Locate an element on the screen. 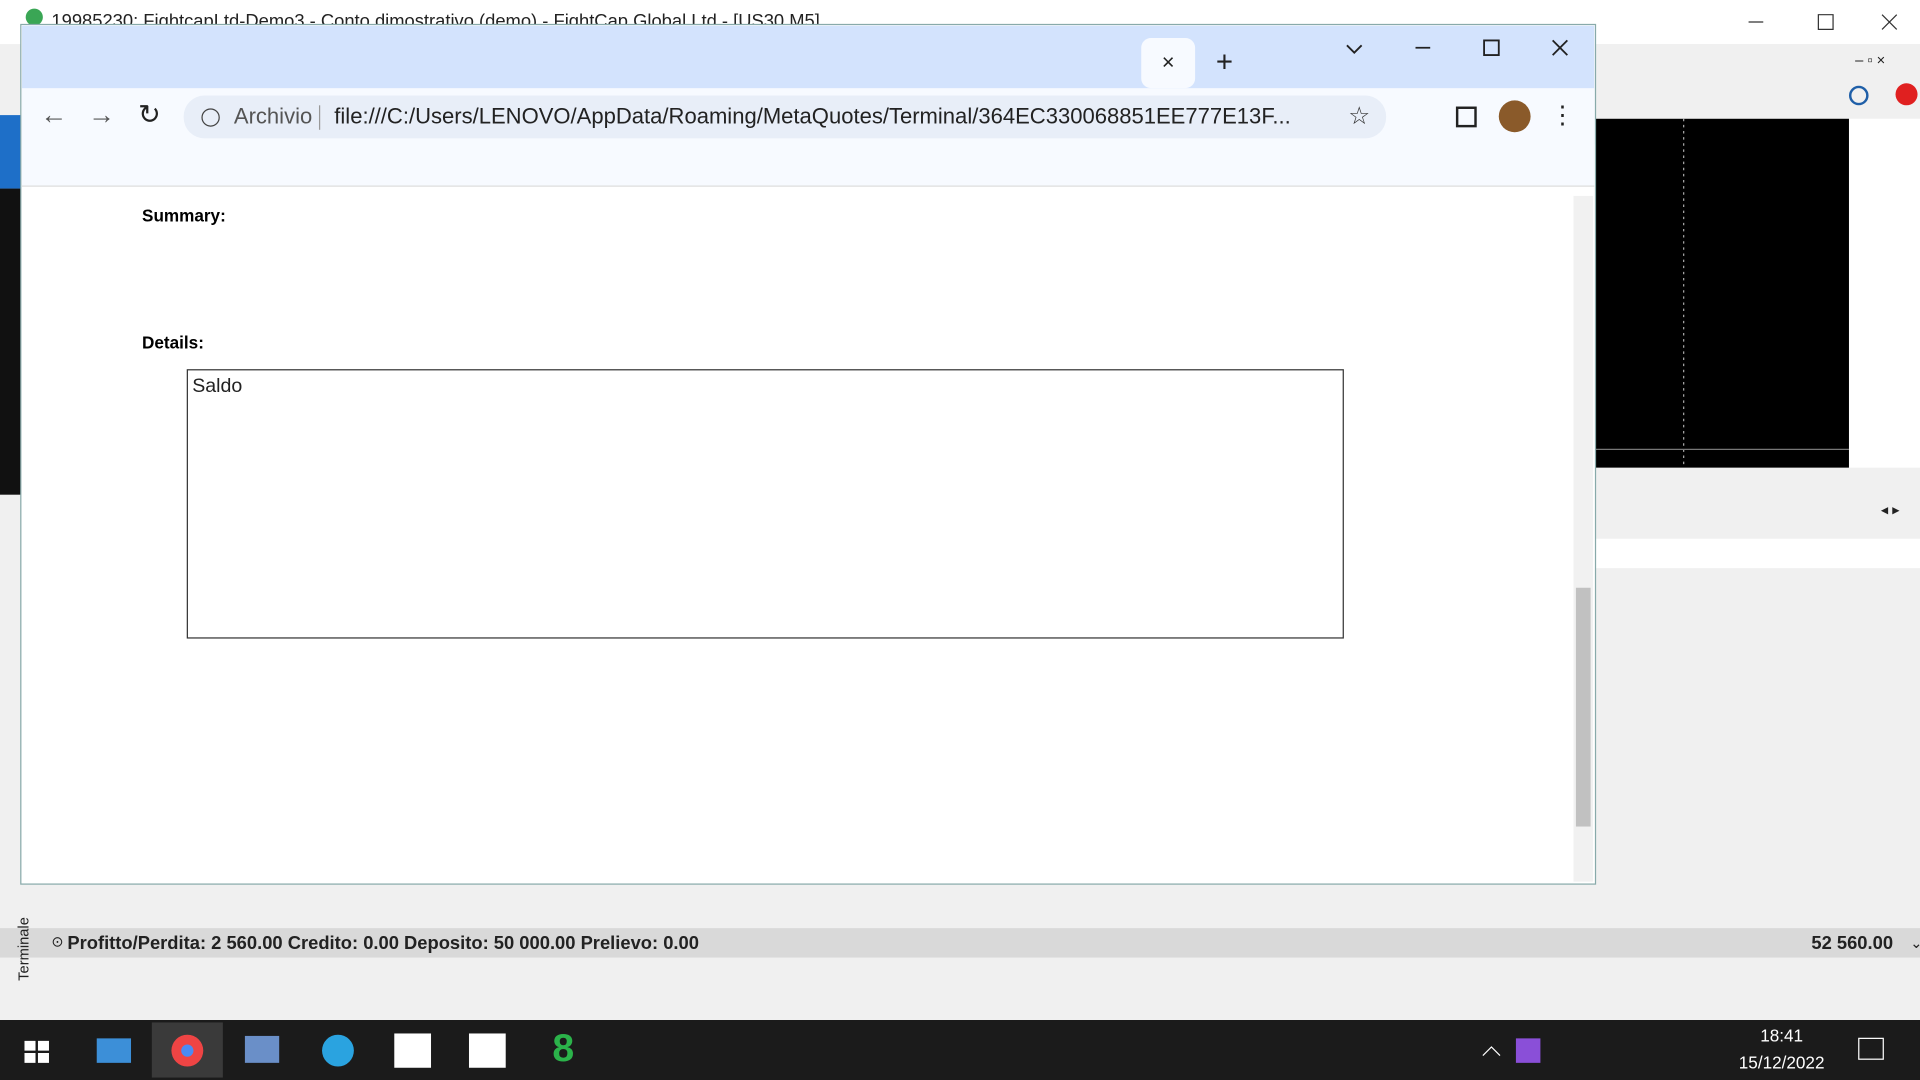  scroll-arrows: ◂ ▸ is located at coordinates (1890, 510).